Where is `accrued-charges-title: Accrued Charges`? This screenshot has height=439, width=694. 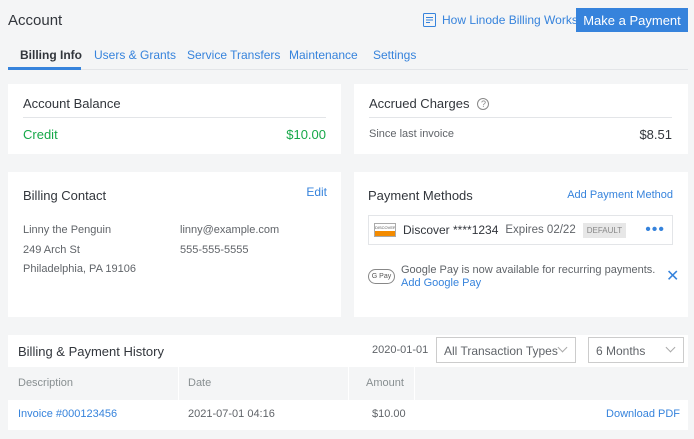
accrued-charges-title: Accrued Charges is located at coordinates (419, 103).